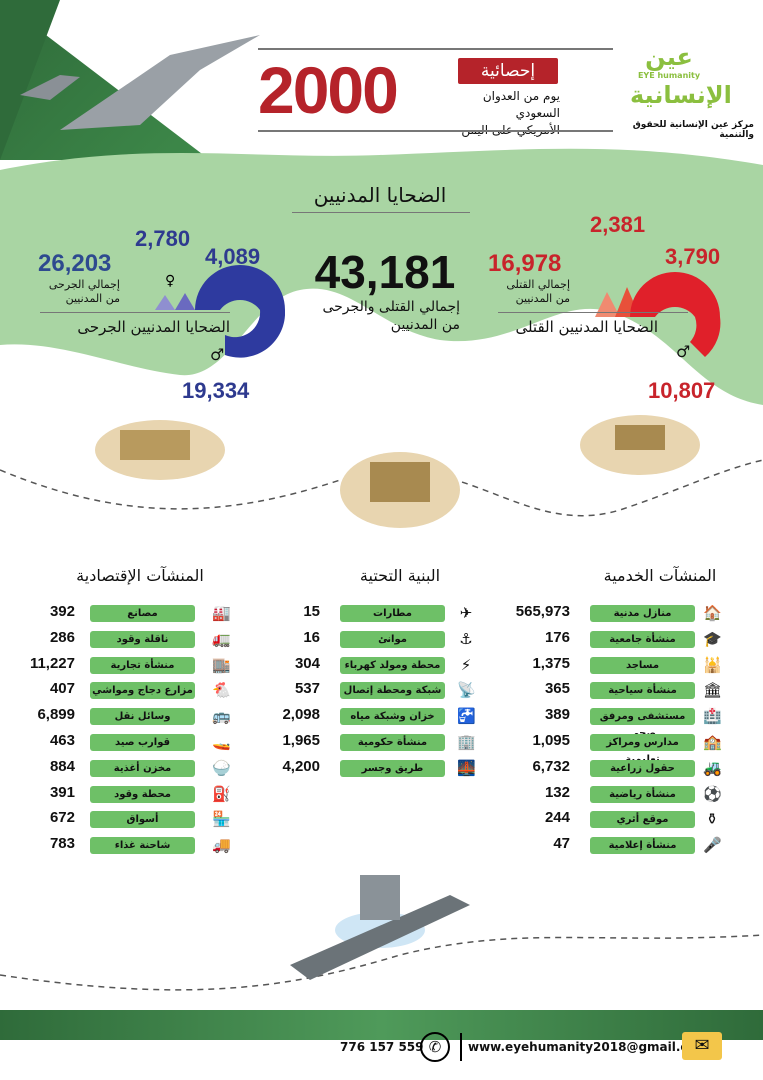  I want to click on injured-label1: إجمالي الجرحى, so click(84, 284).